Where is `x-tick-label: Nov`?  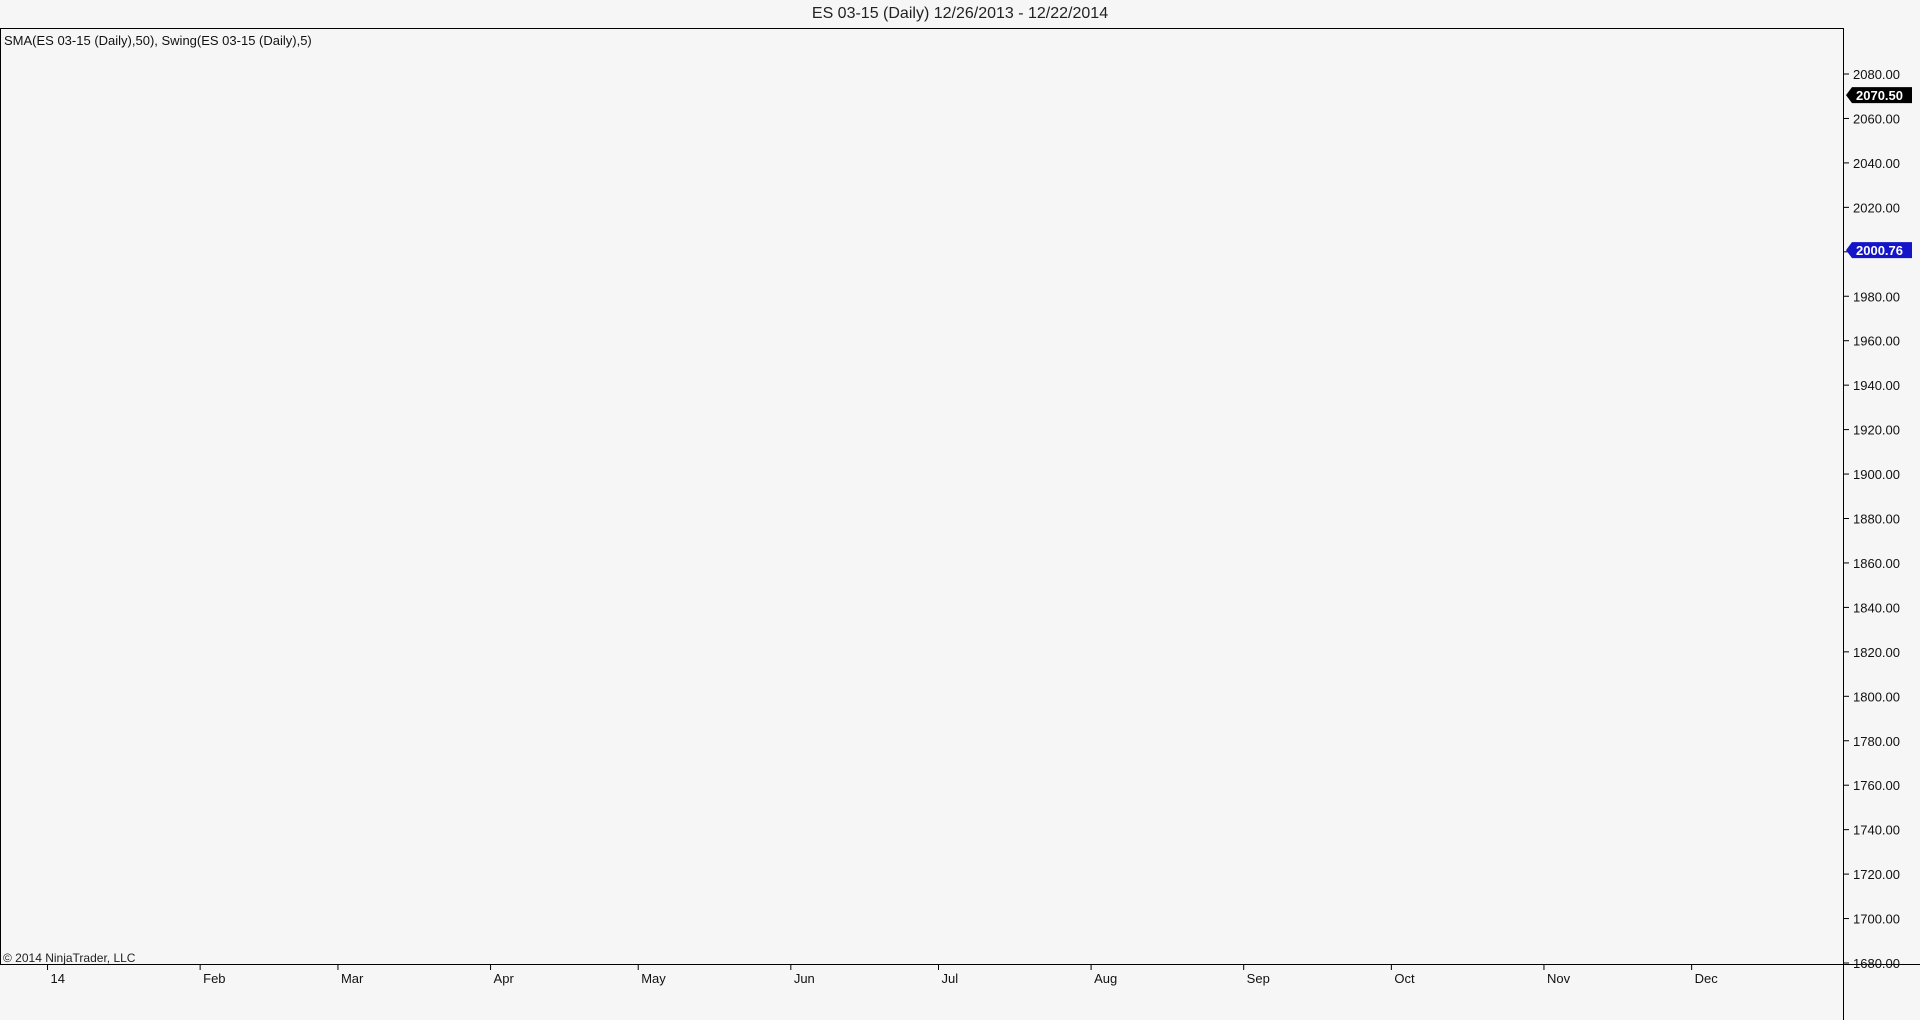 x-tick-label: Nov is located at coordinates (1559, 978).